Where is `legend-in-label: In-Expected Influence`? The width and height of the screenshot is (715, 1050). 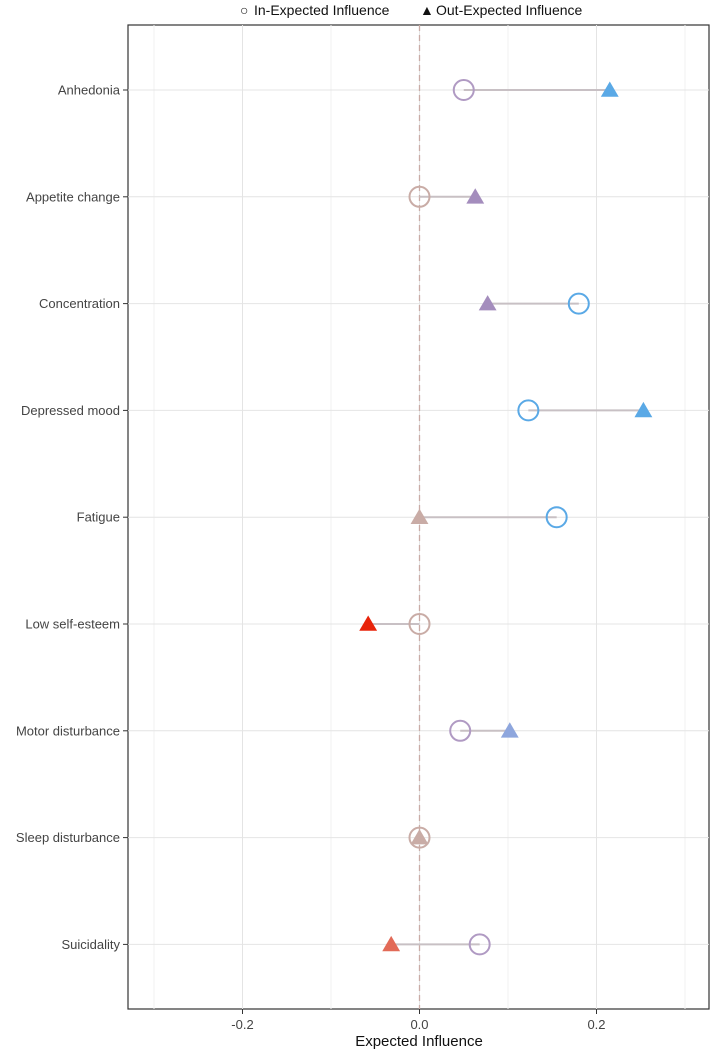
legend-in-label: In-Expected Influence is located at coordinates (322, 10).